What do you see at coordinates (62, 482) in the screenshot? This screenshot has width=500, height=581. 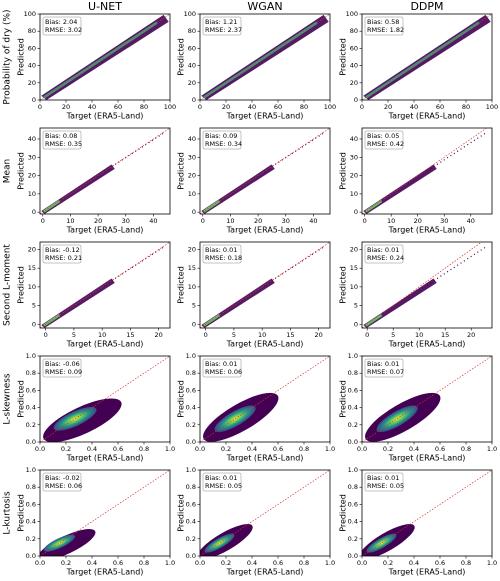 I see `annotation-box` at bounding box center [62, 482].